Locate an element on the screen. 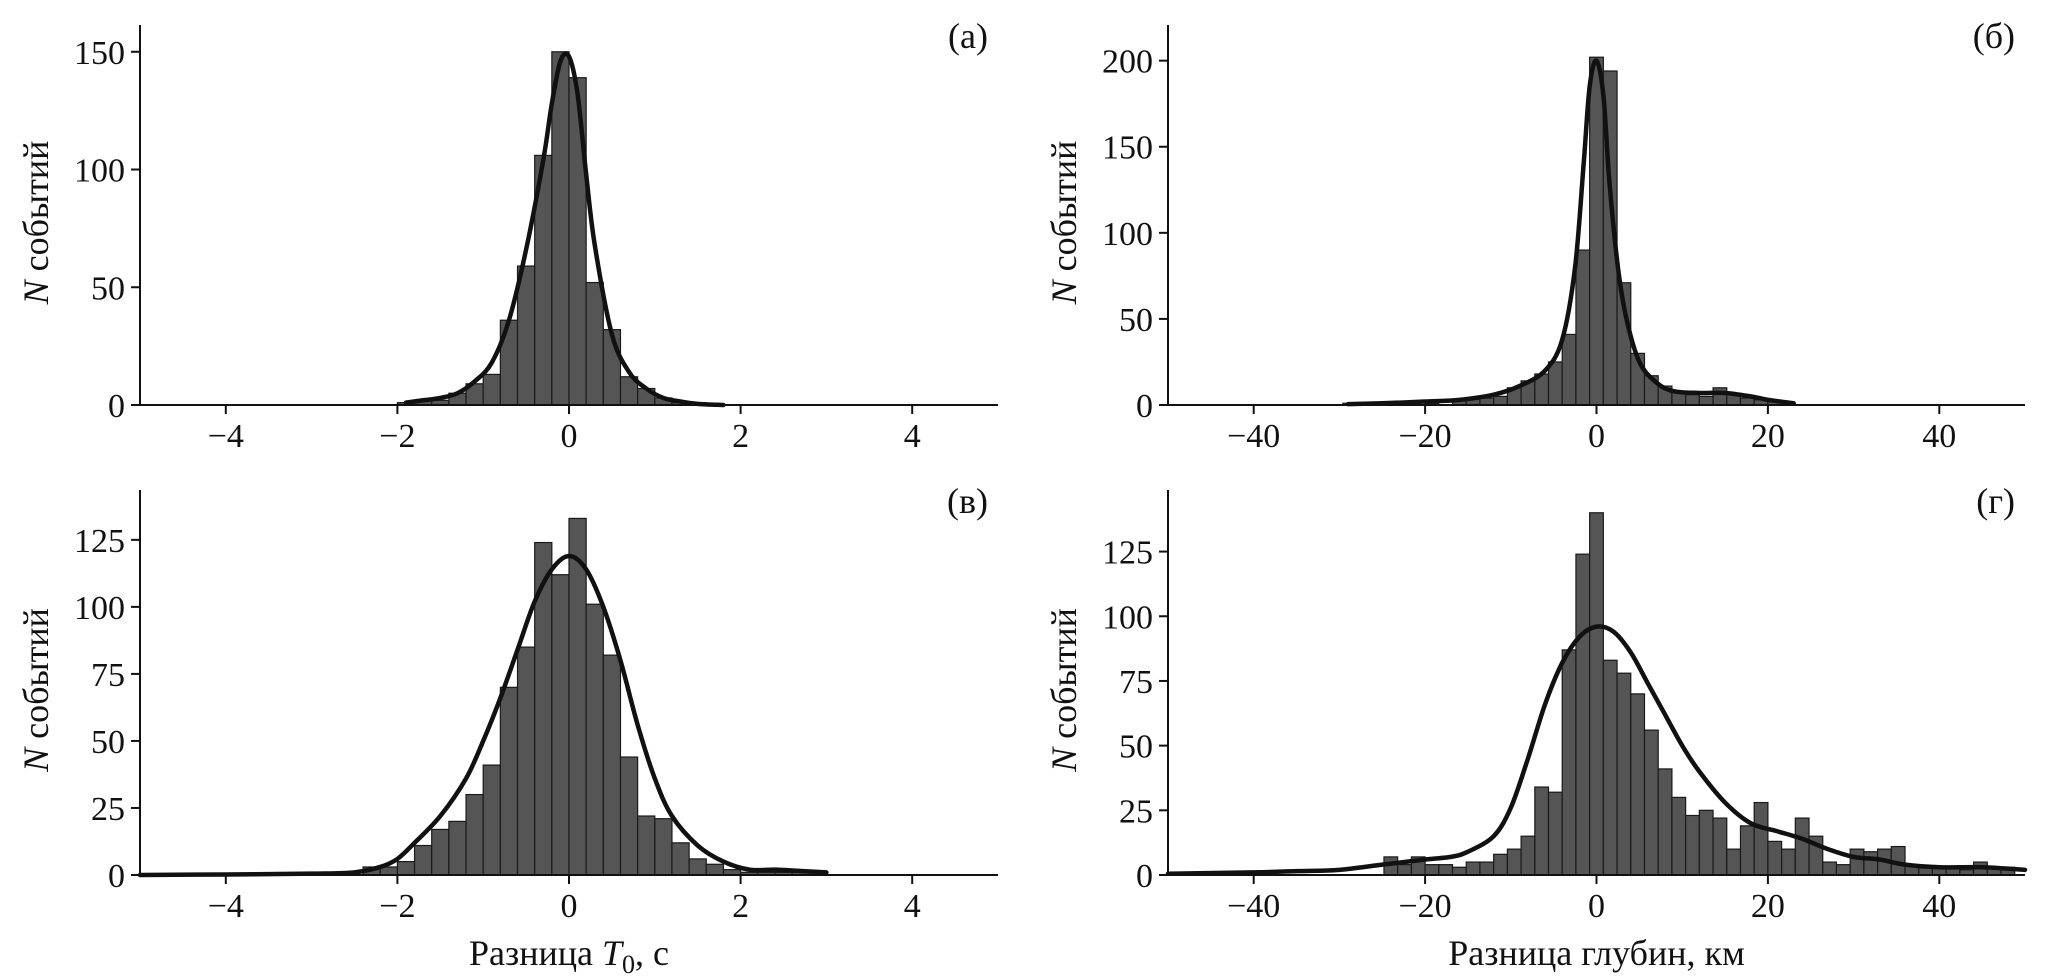 The width and height of the screenshot is (2053, 979). x-tick-label: 4 is located at coordinates (912, 906).